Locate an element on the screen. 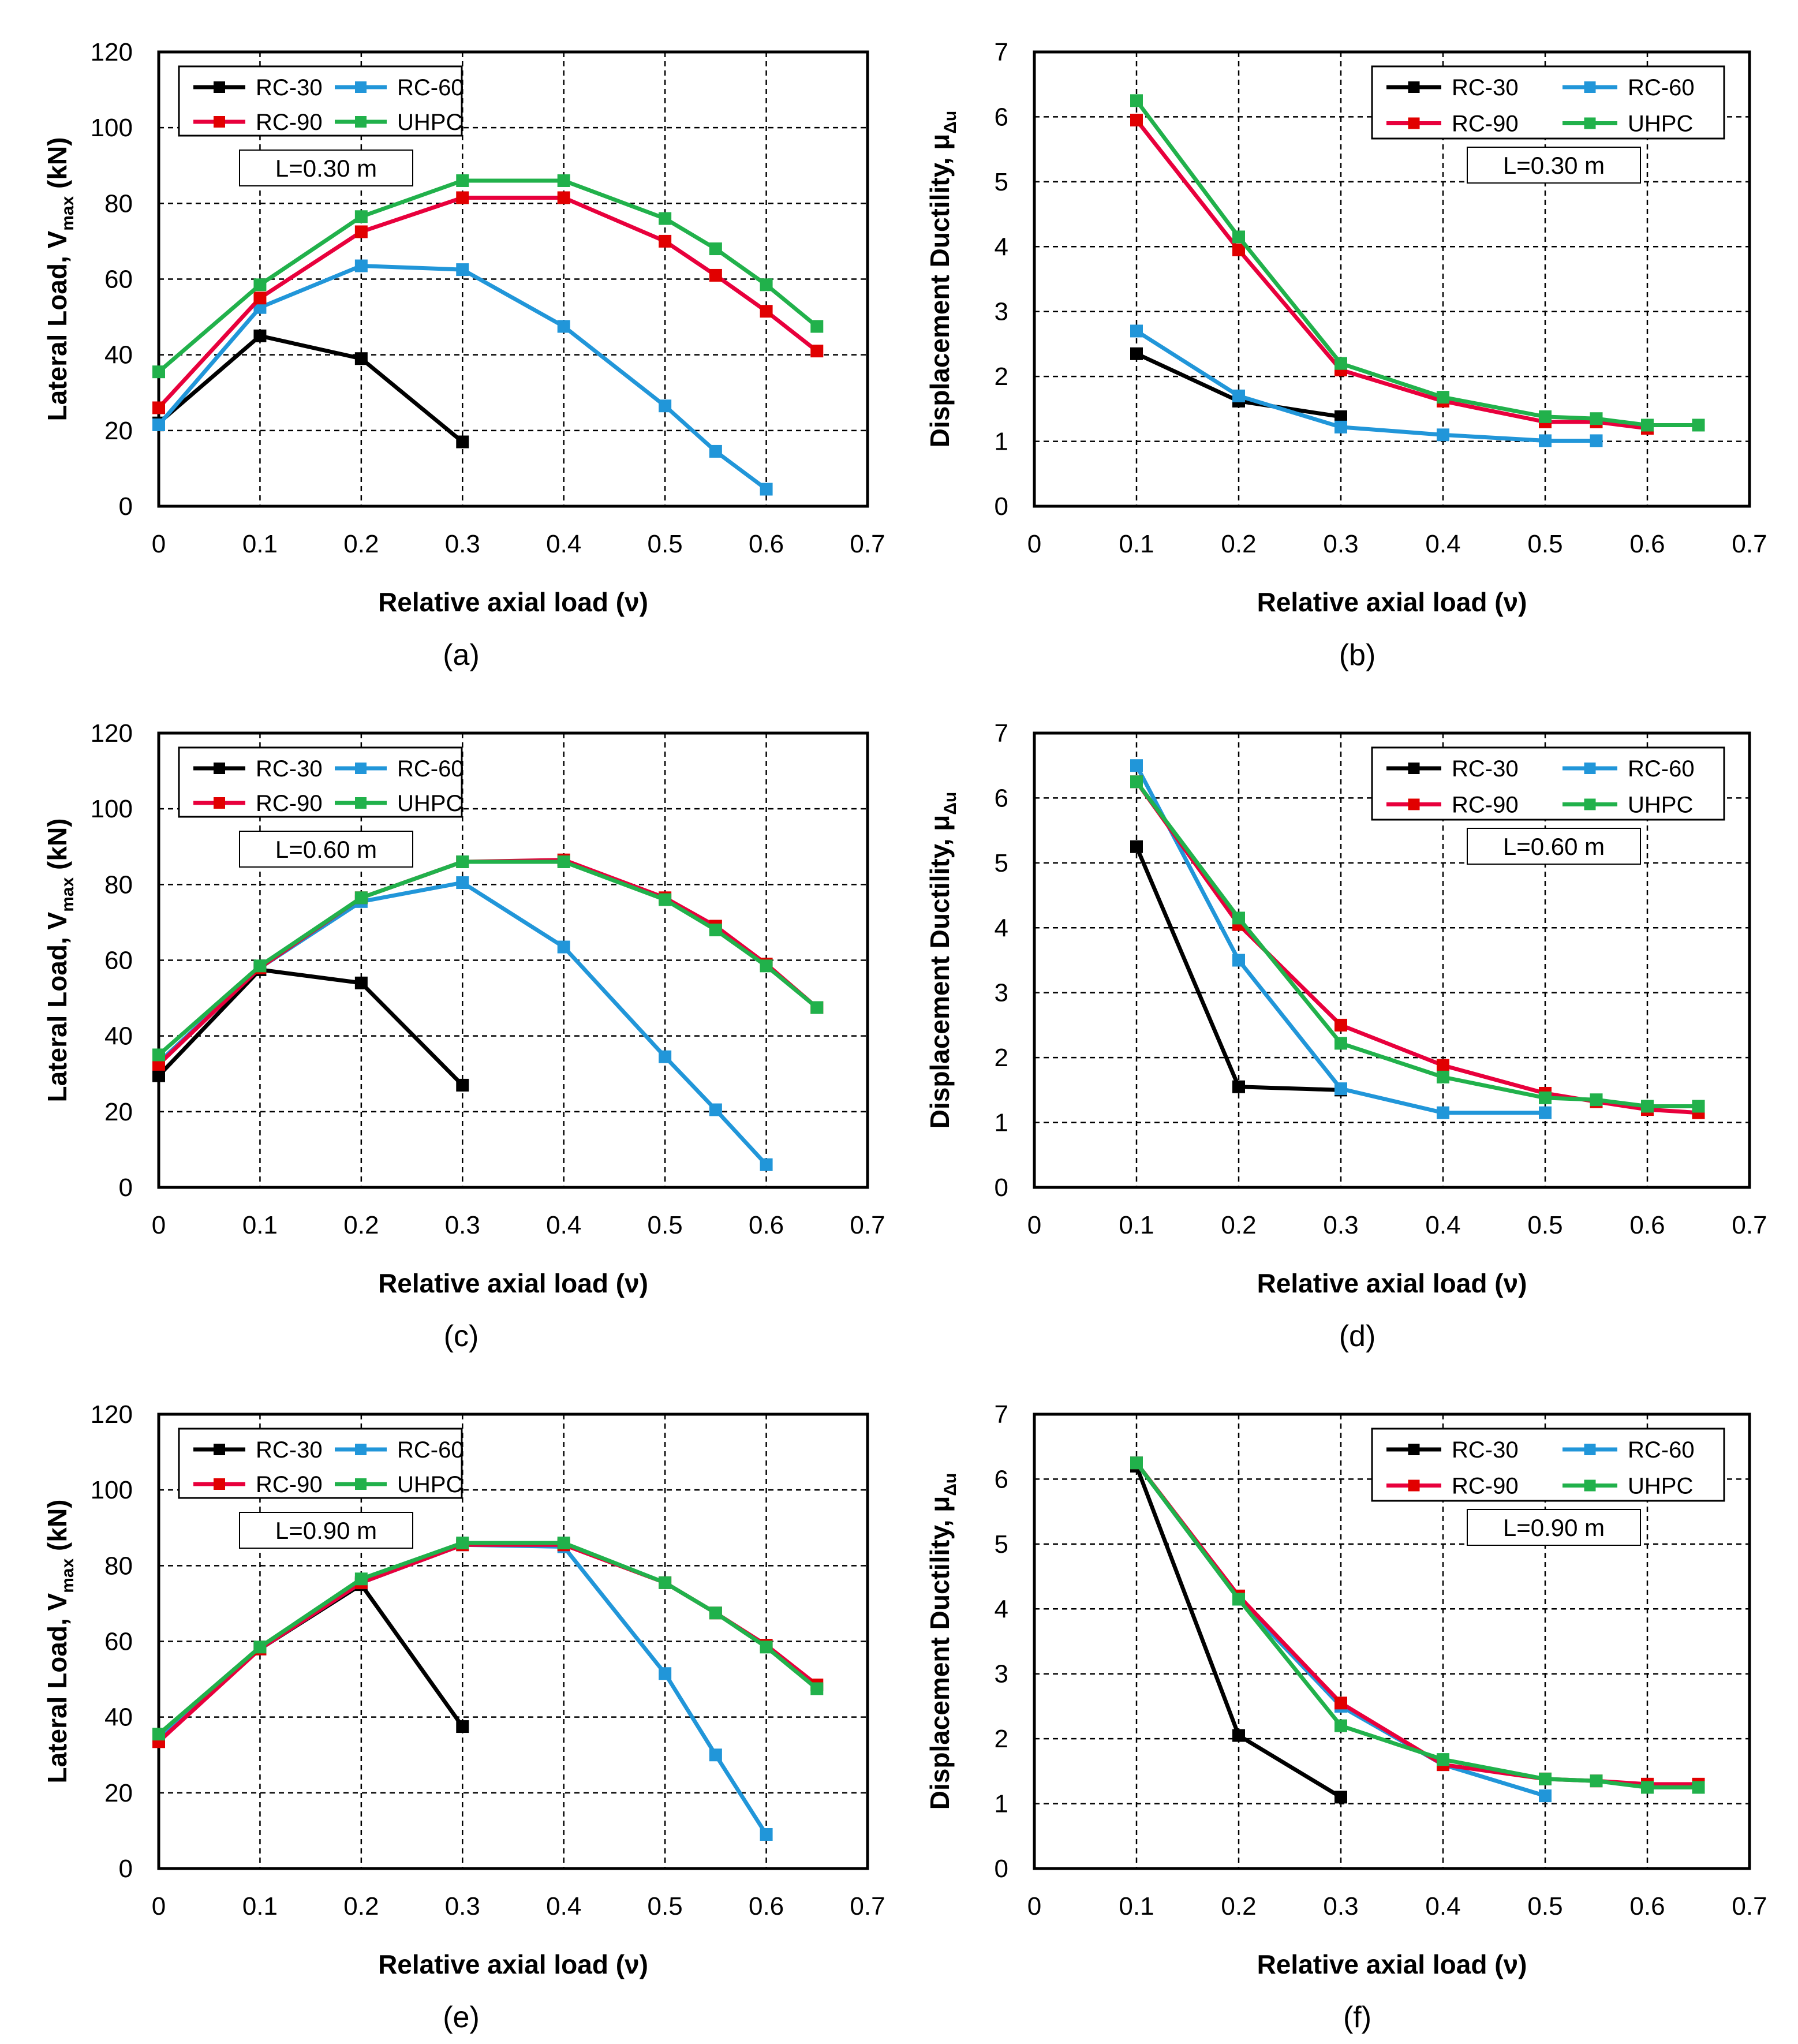 Image resolution: width=1798 pixels, height=2044 pixels. legend-marker-uhpc is located at coordinates (1590, 804).